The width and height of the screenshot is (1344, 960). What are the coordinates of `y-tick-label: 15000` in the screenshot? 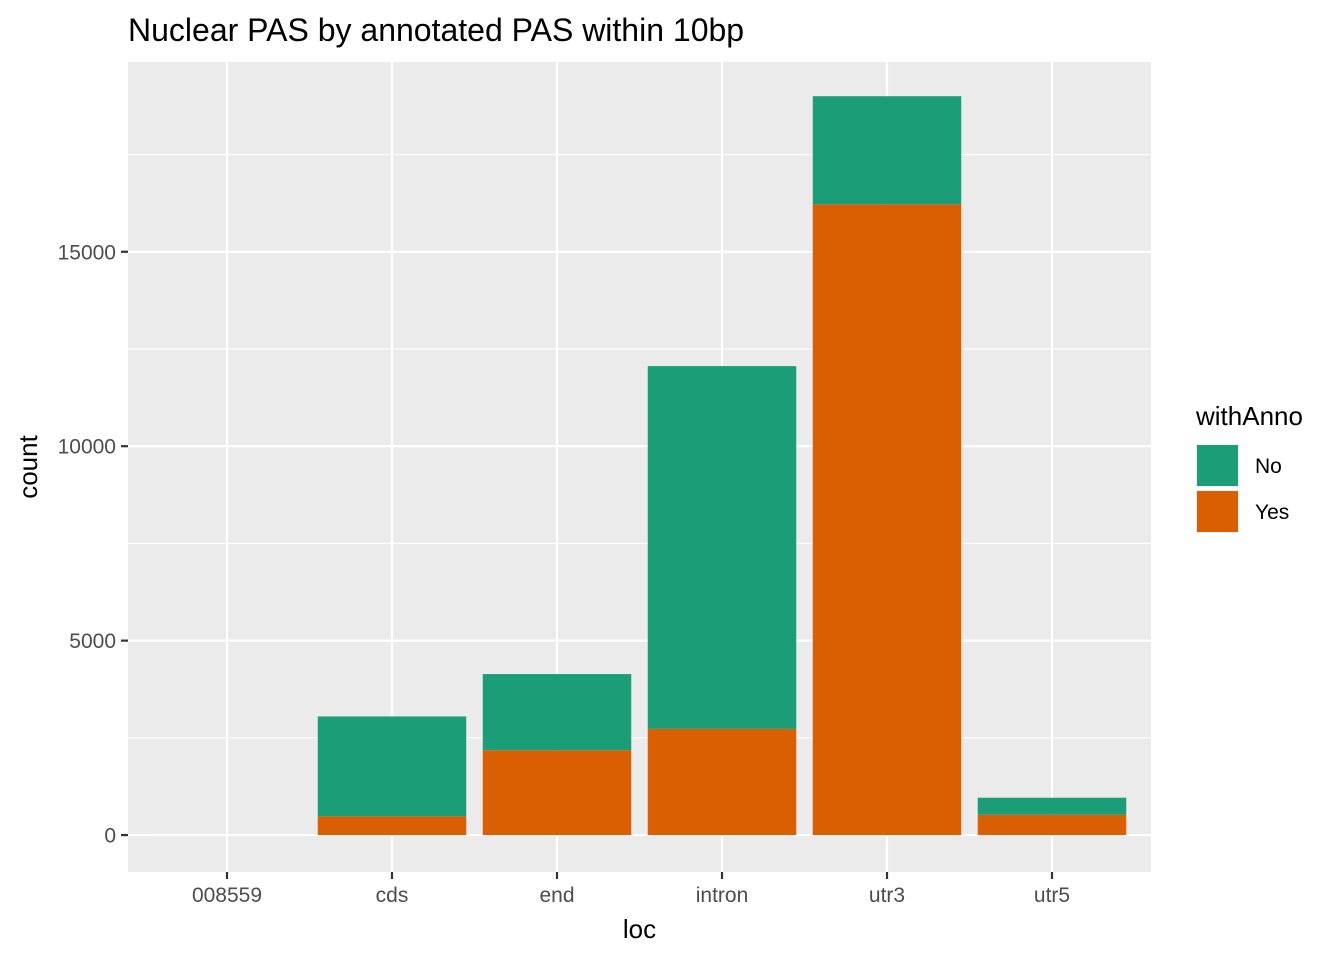 It's located at (87, 252).